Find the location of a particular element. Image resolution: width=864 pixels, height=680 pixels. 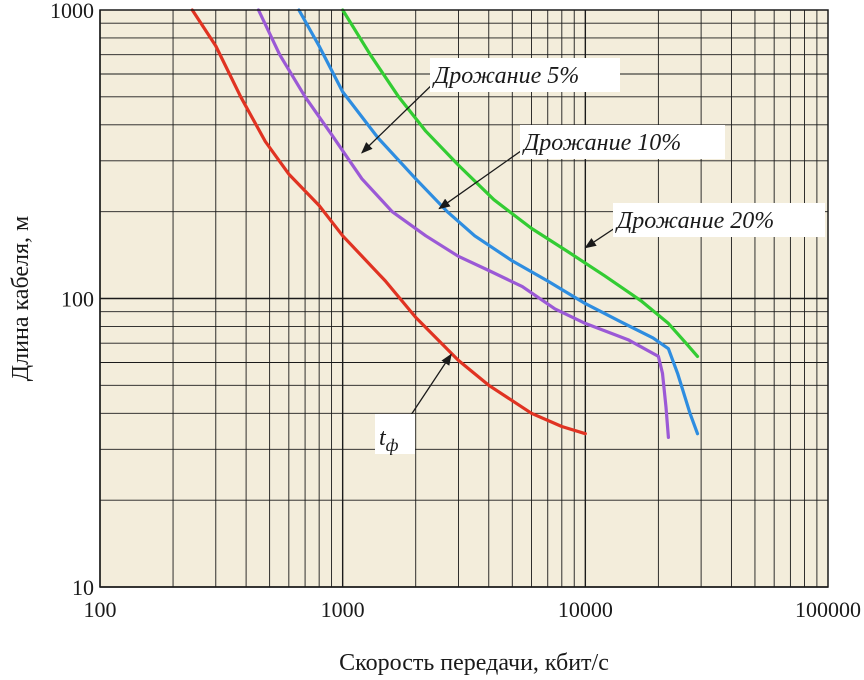

y-tick-label: 10 is located at coordinates (83, 587).